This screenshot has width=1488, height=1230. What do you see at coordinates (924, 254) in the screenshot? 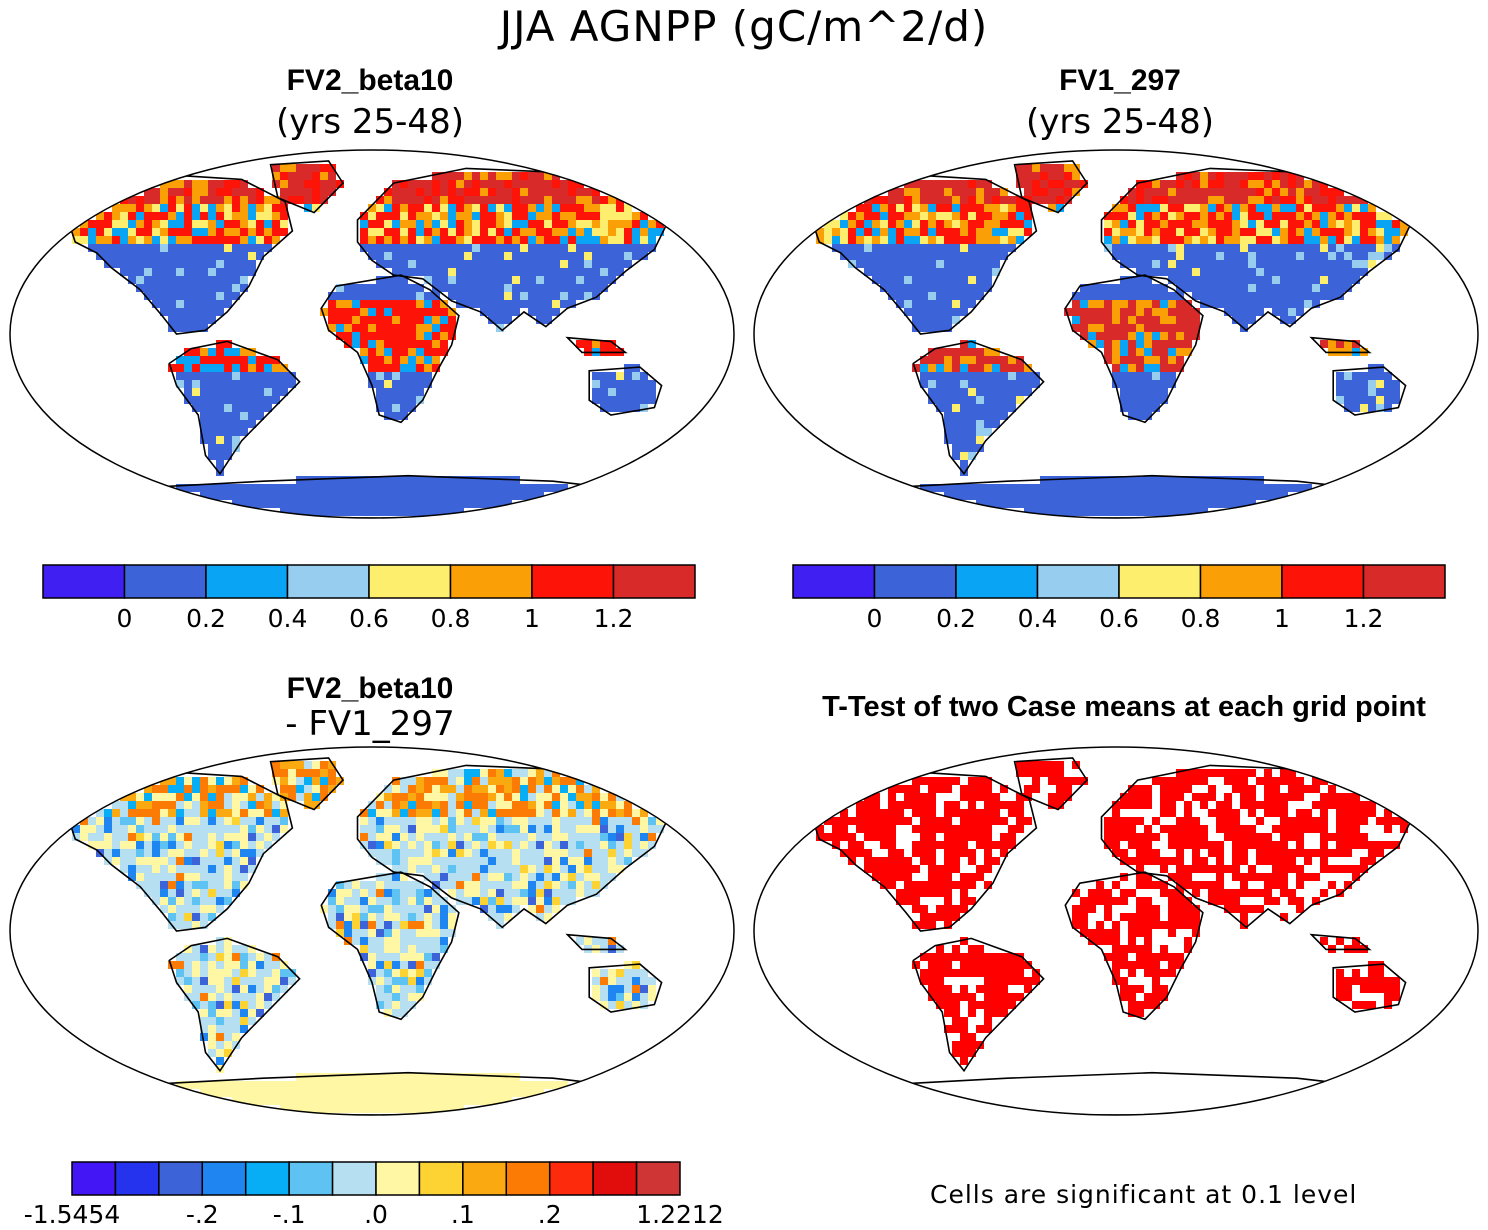
I see `coastline-north-america` at bounding box center [924, 254].